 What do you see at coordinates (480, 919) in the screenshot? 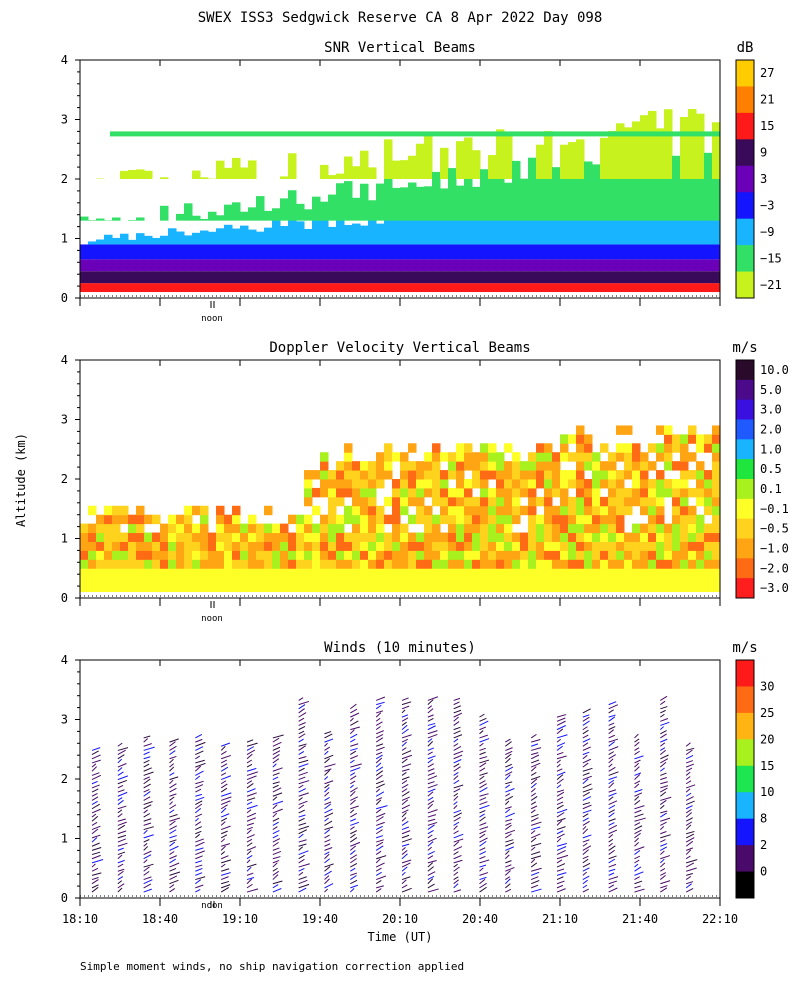
I see `x-tick-label: 20:40` at bounding box center [480, 919].